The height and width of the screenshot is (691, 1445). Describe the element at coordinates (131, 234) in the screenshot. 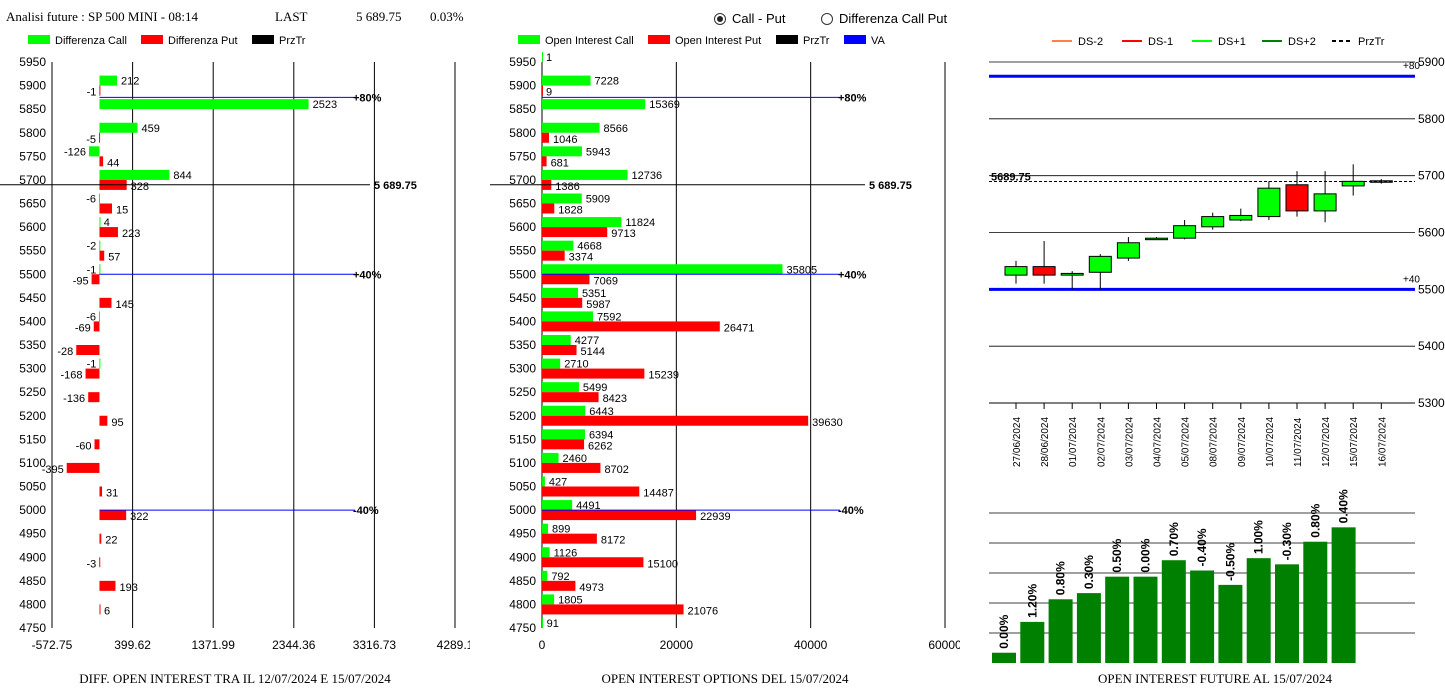

I see `put-value-label: 223` at that location.